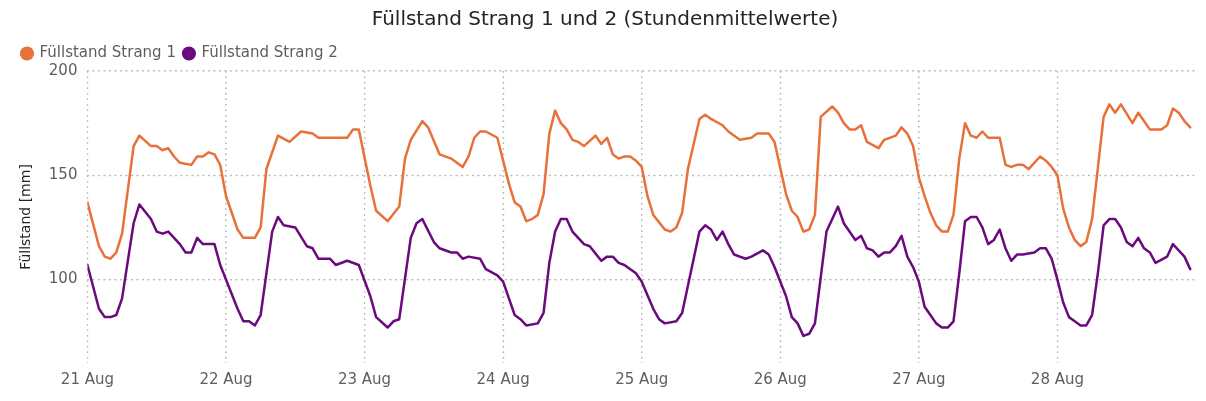 Image resolution: width=1206 pixels, height=401 pixels. Describe the element at coordinates (25, 217) in the screenshot. I see `y-axis-title: Füllstand [mm]` at that location.